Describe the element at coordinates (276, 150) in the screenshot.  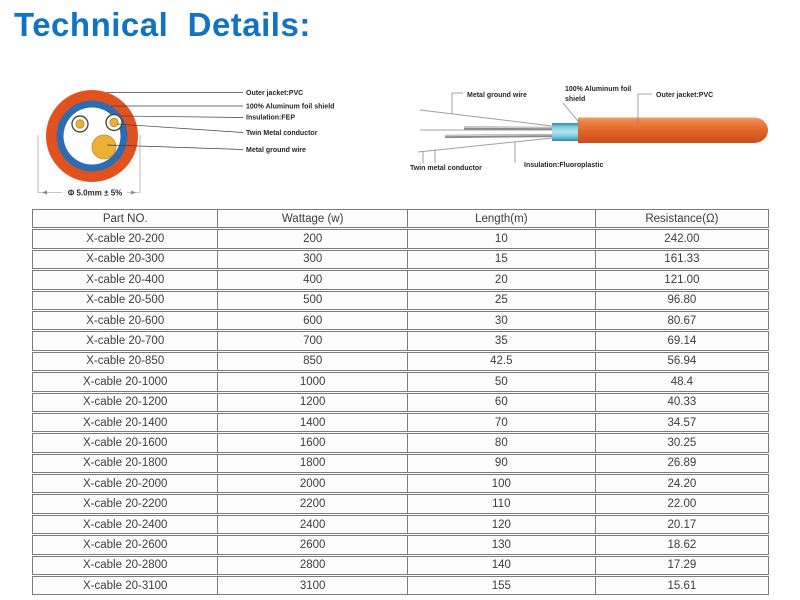
I see `label-ground-wire: Metal ground wire` at that location.